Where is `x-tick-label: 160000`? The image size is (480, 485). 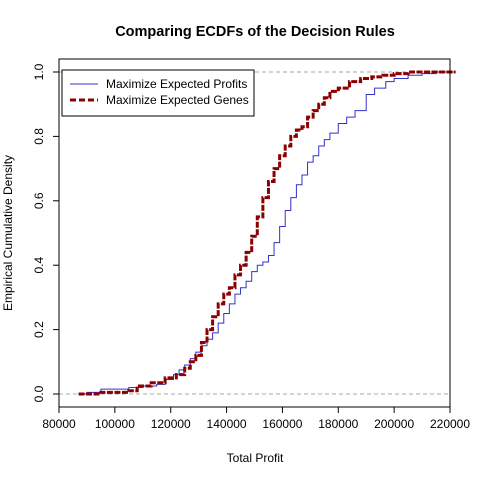
x-tick-label: 160000 is located at coordinates (282, 424).